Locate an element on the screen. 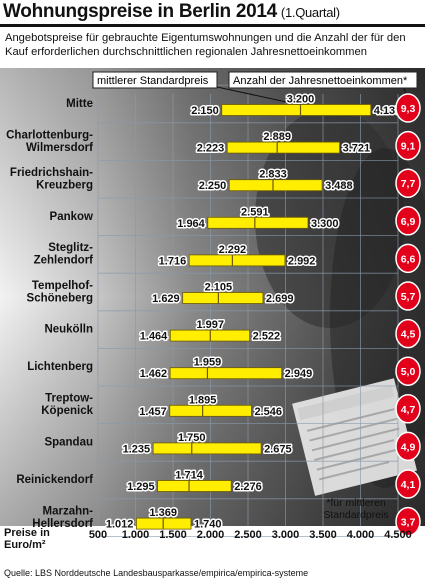  district-label-line: Pankow is located at coordinates (72, 217).